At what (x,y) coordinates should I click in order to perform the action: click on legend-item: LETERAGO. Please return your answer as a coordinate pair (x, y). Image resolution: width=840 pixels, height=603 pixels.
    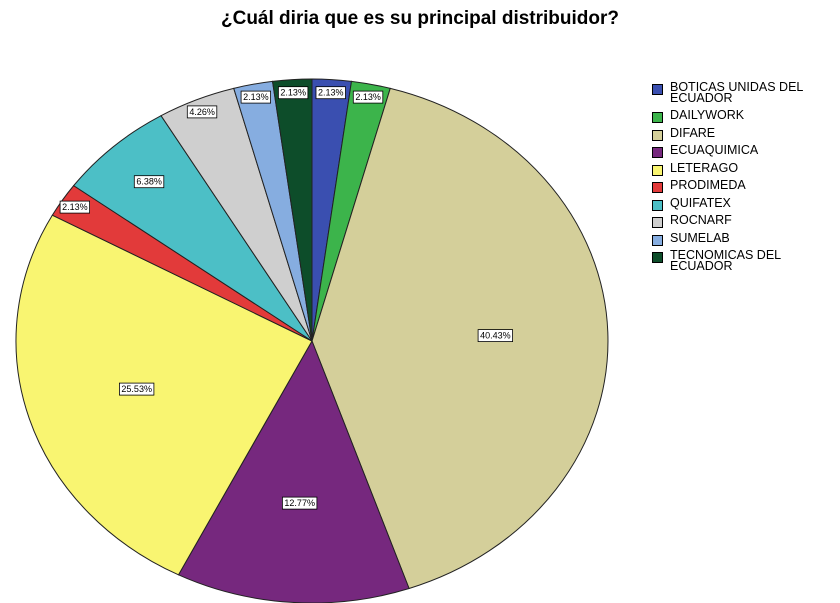
    Looking at the image, I should click on (746, 168).